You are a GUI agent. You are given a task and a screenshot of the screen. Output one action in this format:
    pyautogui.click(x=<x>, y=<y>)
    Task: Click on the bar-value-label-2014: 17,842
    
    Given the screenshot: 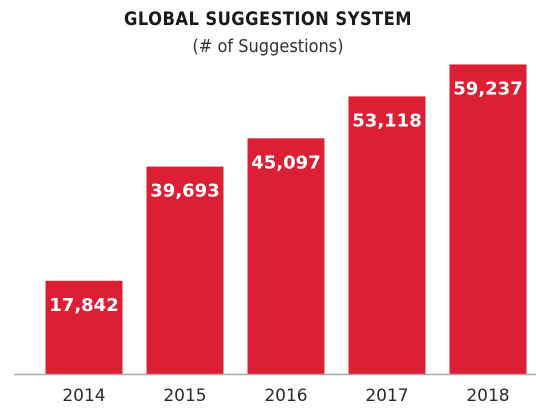 What is the action you would take?
    pyautogui.click(x=83, y=305)
    